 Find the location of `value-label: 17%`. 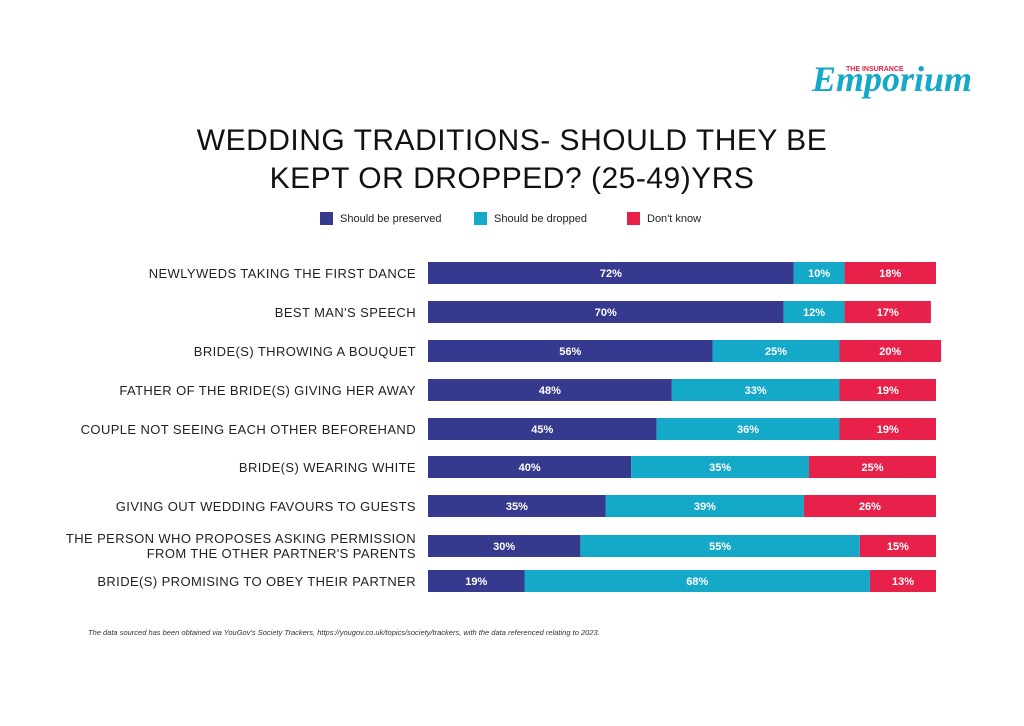

value-label: 17% is located at coordinates (888, 313).